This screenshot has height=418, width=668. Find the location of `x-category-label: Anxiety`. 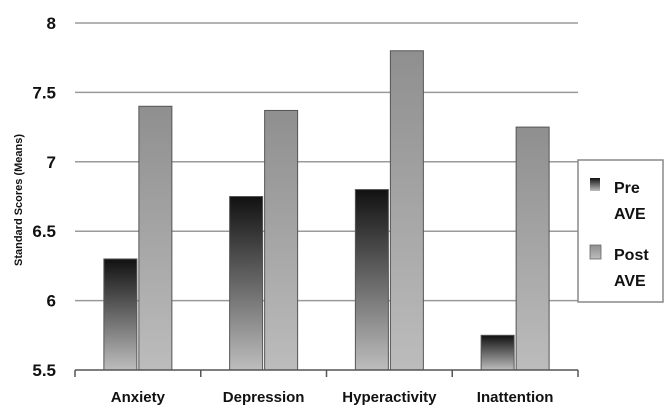

x-category-label: Anxiety is located at coordinates (138, 397).